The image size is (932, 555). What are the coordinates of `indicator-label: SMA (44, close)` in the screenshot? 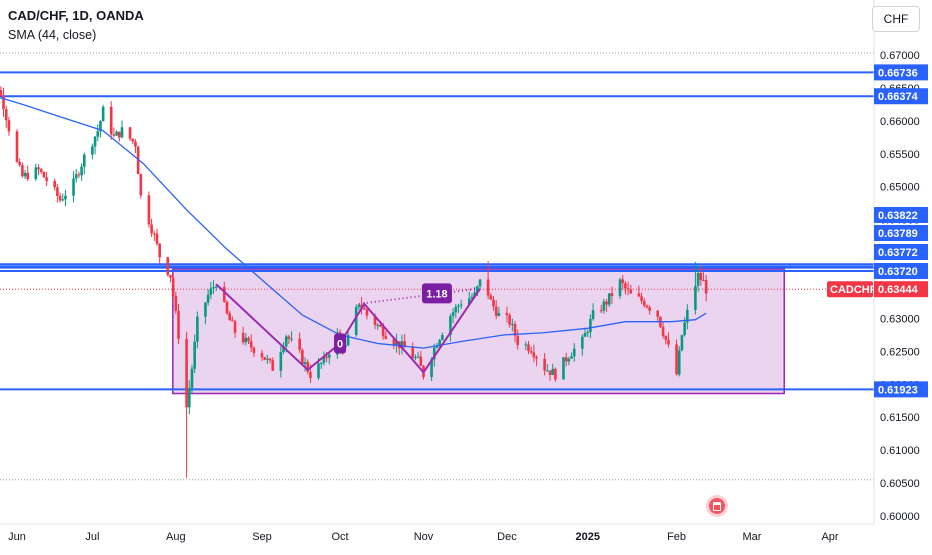 It's located at (52, 35).